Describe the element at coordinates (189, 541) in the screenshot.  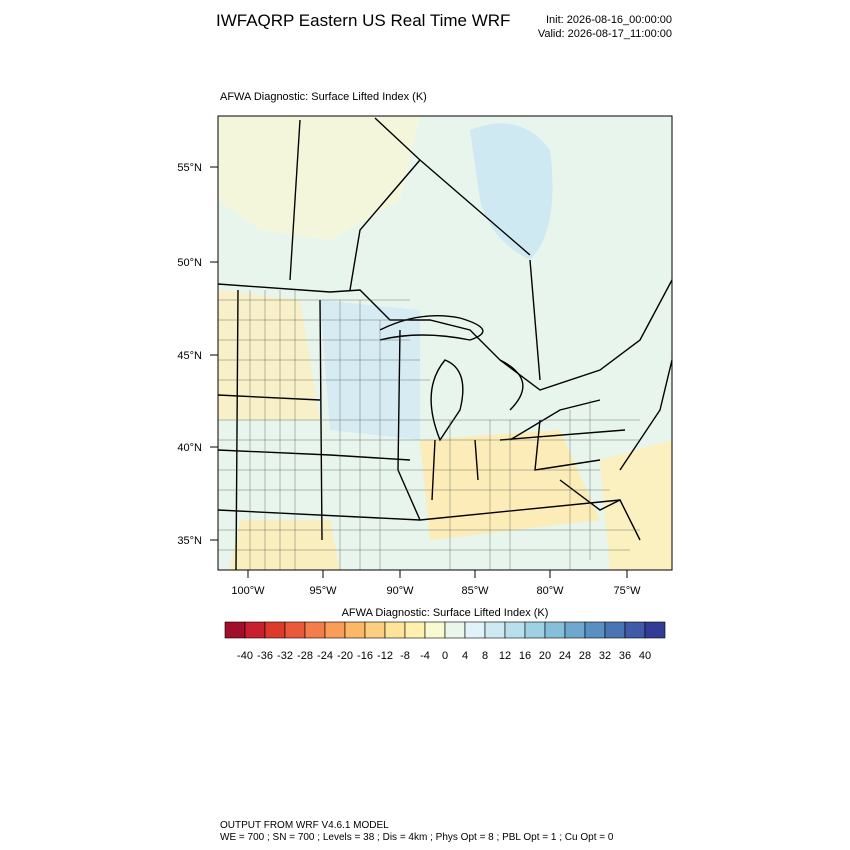
I see `lat-label: 35°N` at that location.